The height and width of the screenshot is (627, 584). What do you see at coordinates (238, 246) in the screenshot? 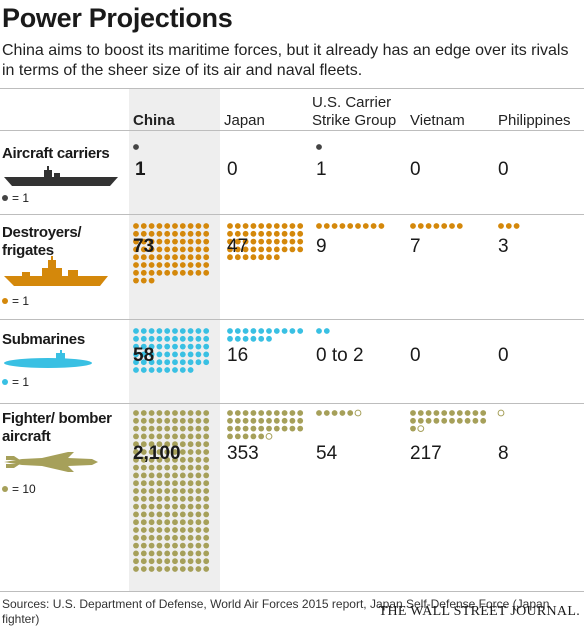
I see `value-japan-destroyers: 47` at bounding box center [238, 246].